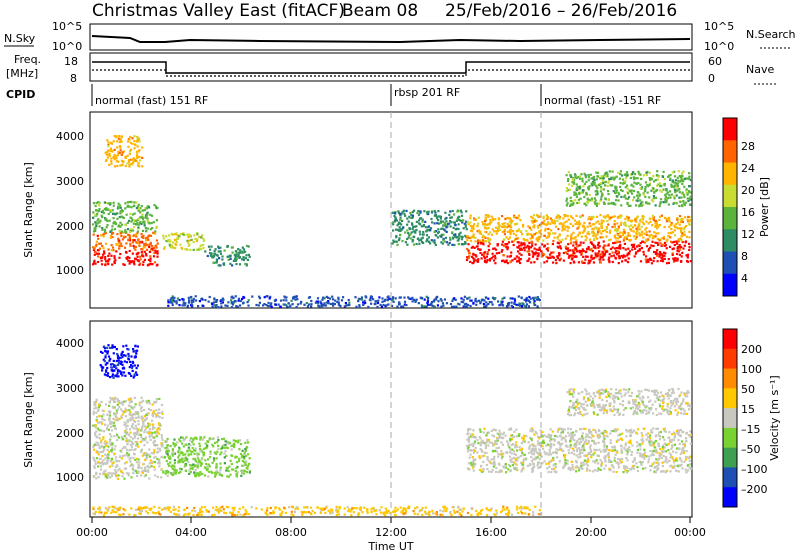 This screenshot has width=800, height=558. I want to click on nave-label: Nave, so click(760, 69).